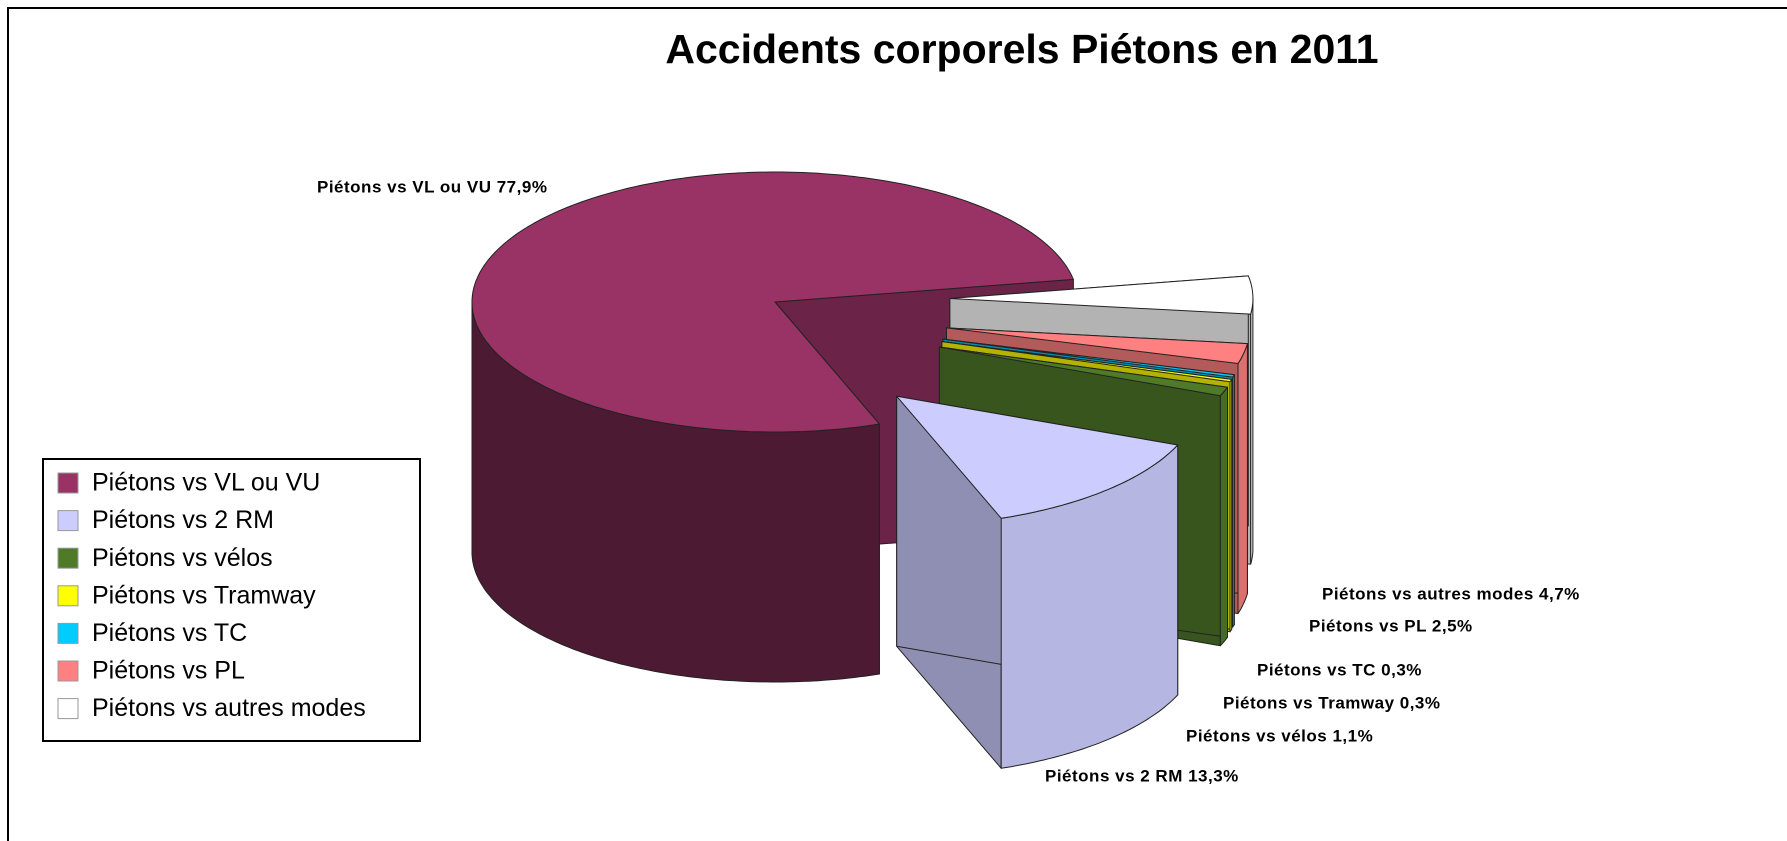 The width and height of the screenshot is (1787, 841). I want to click on data-label: Piétons vs PL 2,5%, so click(1391, 625).